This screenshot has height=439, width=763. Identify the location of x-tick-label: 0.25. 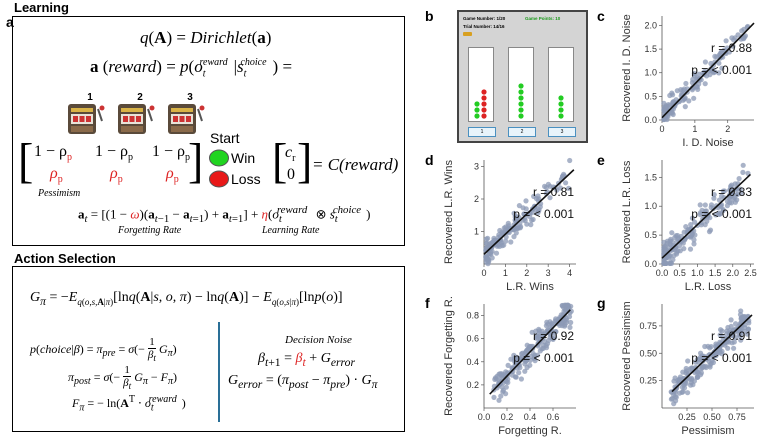
(687, 417).